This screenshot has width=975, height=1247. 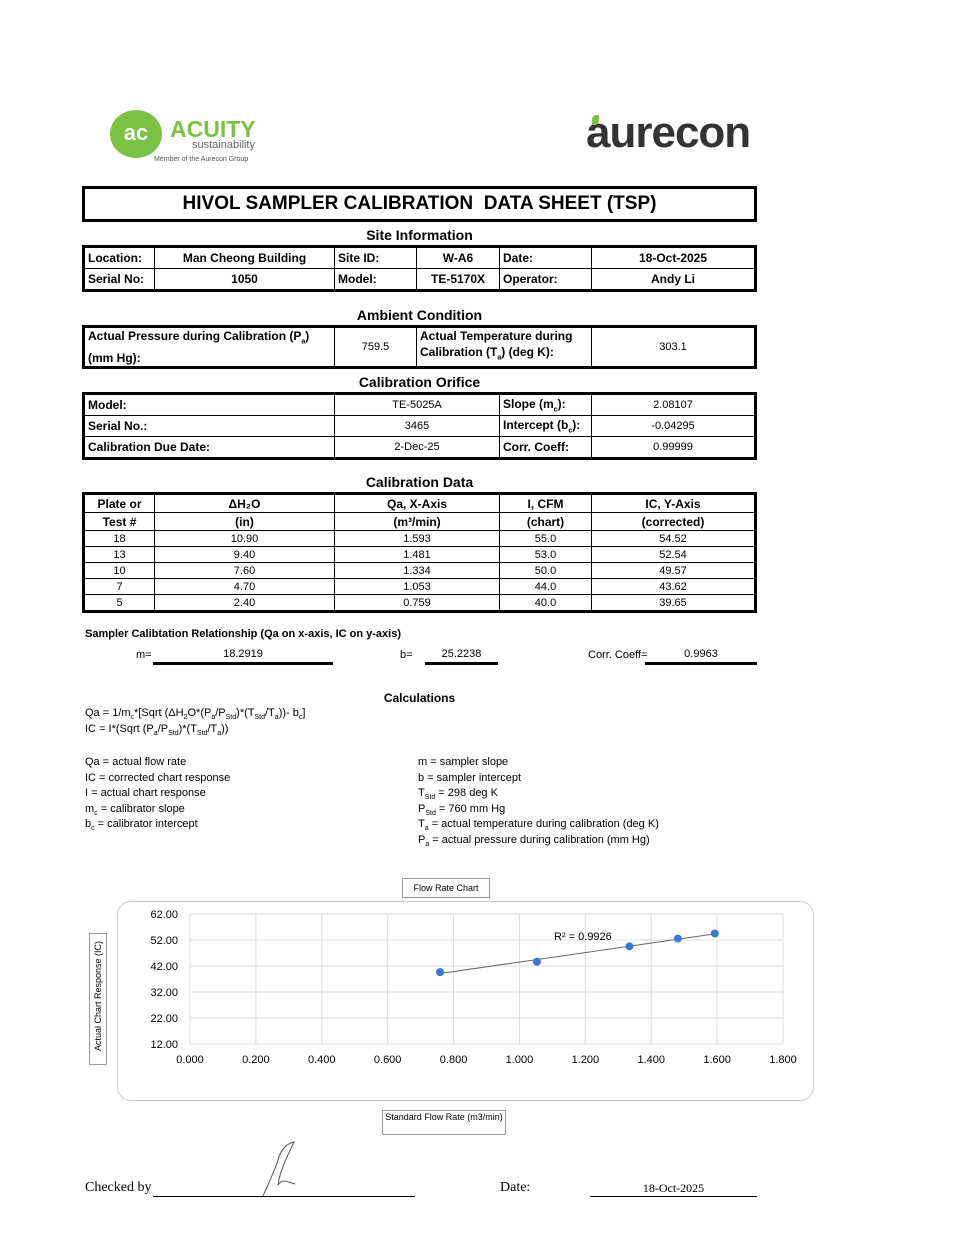 I want to click on orifice-heading: Calibration Orifice, so click(x=419, y=382).